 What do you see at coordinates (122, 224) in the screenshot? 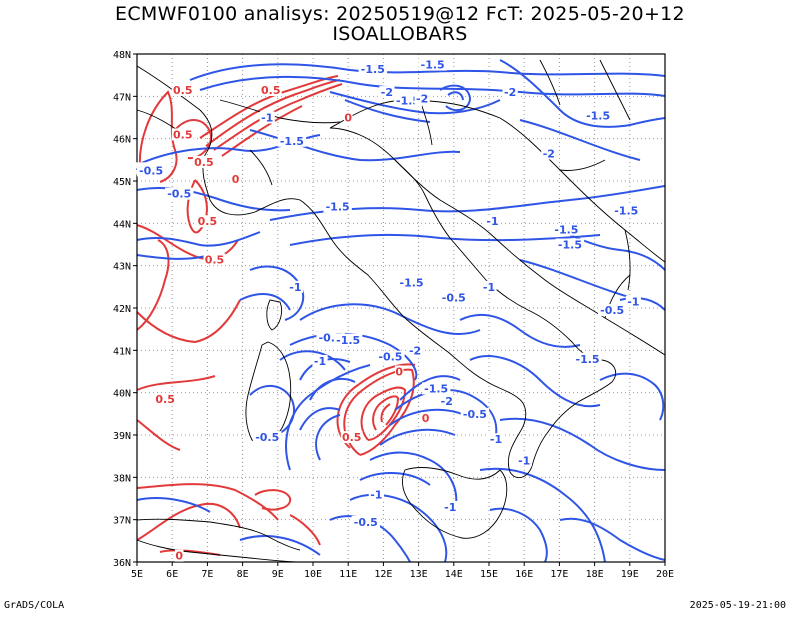
I see `lat-tick-label: 44N` at bounding box center [122, 224].